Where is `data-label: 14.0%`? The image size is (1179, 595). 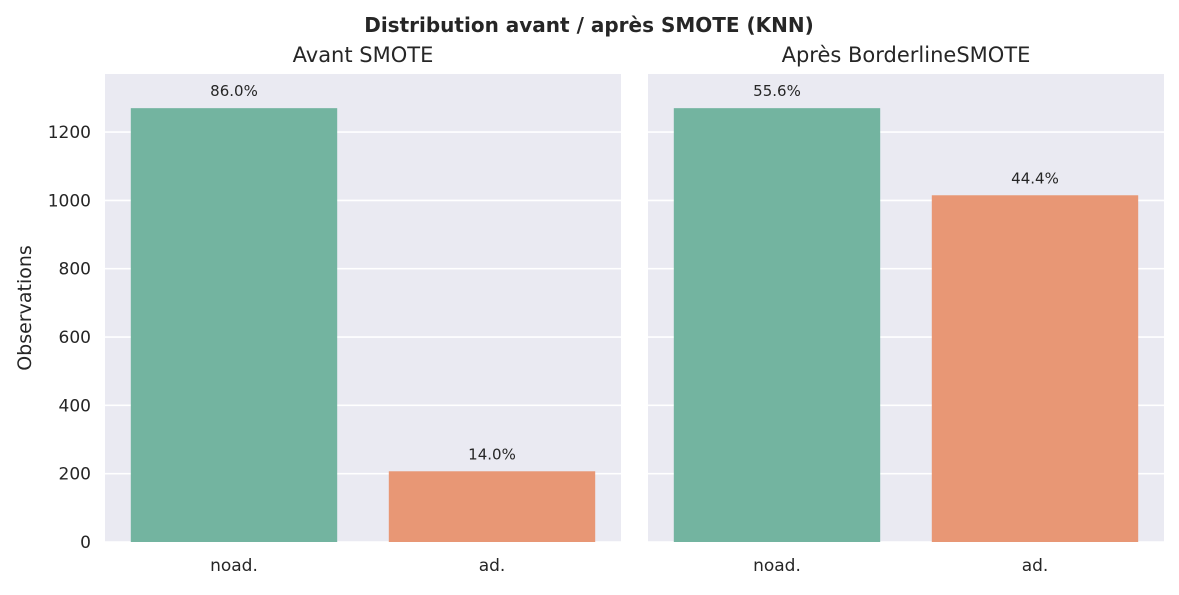
data-label: 14.0% is located at coordinates (492, 454).